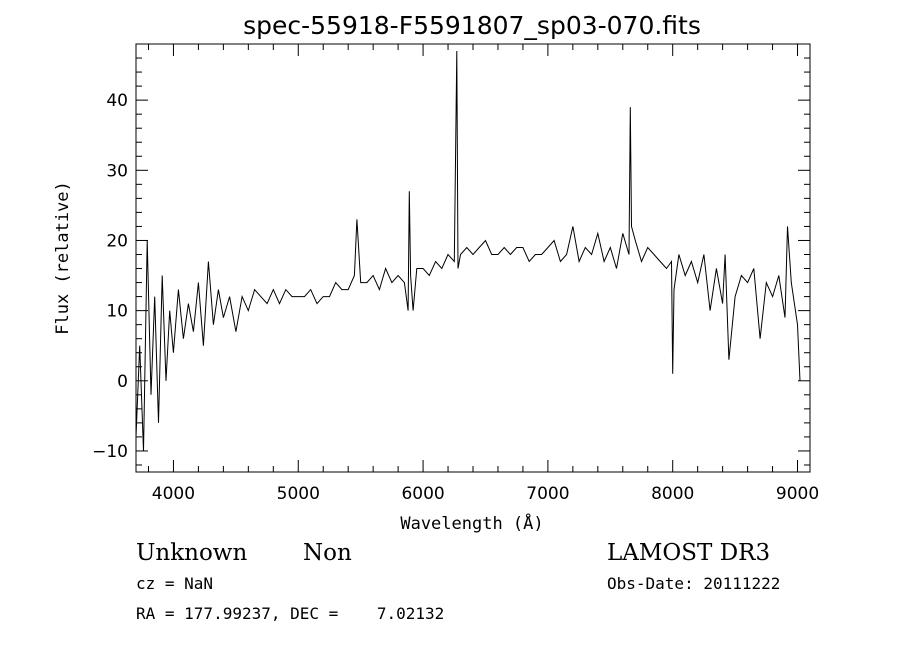 The image size is (900, 649). What do you see at coordinates (672, 494) in the screenshot?
I see `x-tick-label: 8000` at bounding box center [672, 494].